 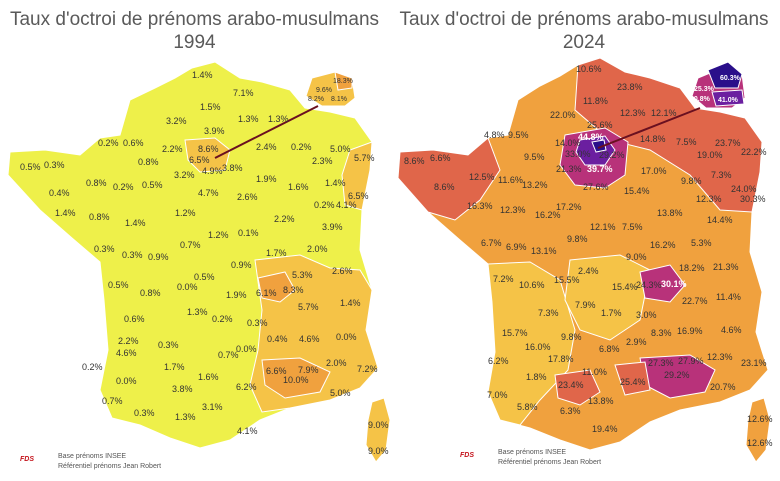 What do you see at coordinates (600, 169) in the screenshot?
I see `department-value-label: 39.7%` at bounding box center [600, 169].